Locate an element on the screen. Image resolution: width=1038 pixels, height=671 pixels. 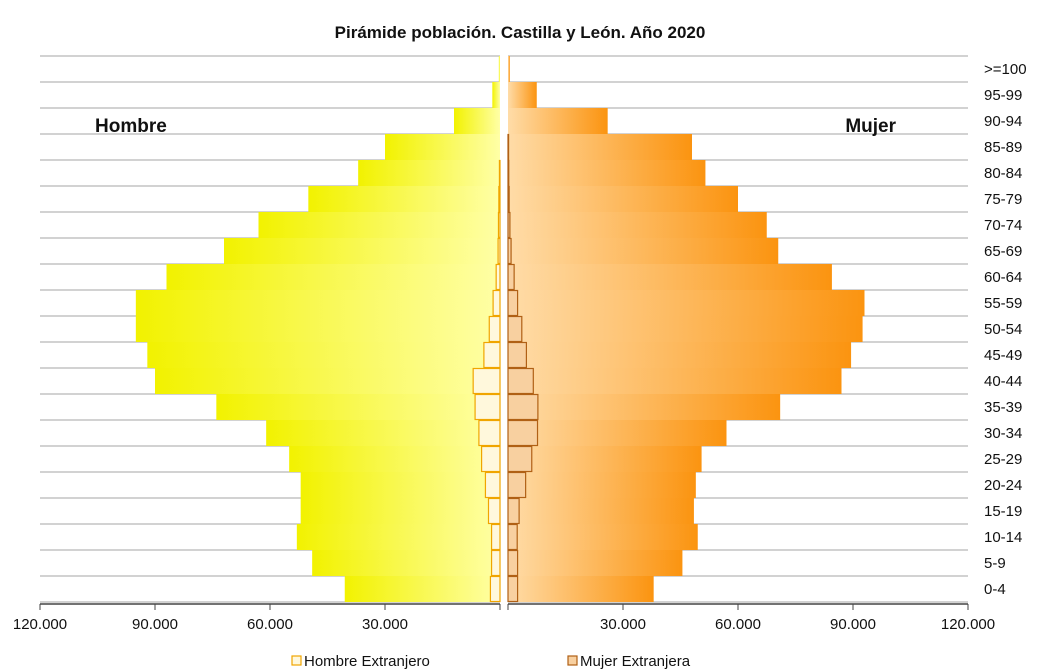
age-label-50-54: 50-54 is located at coordinates (1003, 329).